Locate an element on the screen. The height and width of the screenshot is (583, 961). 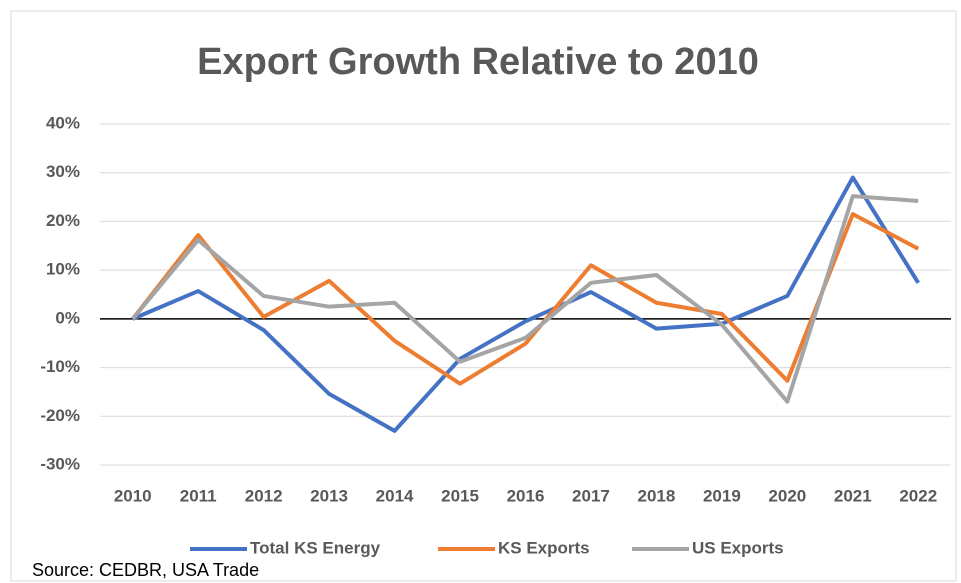
y-tick-label: 40% is located at coordinates (63, 122).